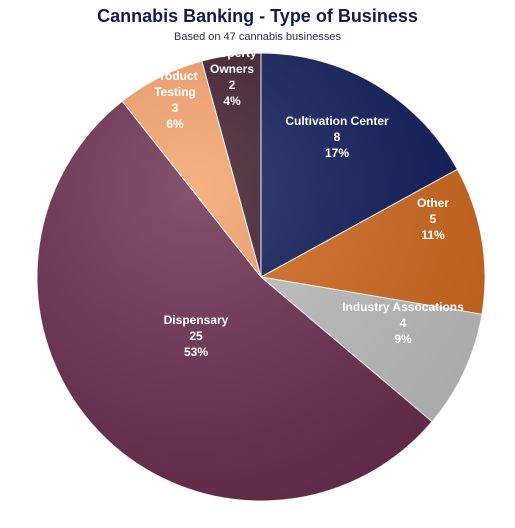 The image size is (515, 528). Describe the element at coordinates (257, 16) in the screenshot. I see `chart-title: Cannabis Banking - Type of Business` at that location.